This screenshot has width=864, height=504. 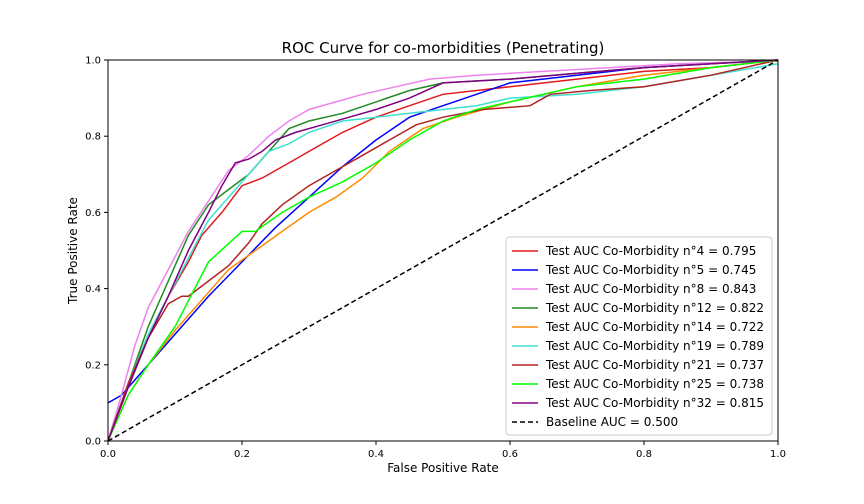 I want to click on legend-box, so click(x=639, y=336).